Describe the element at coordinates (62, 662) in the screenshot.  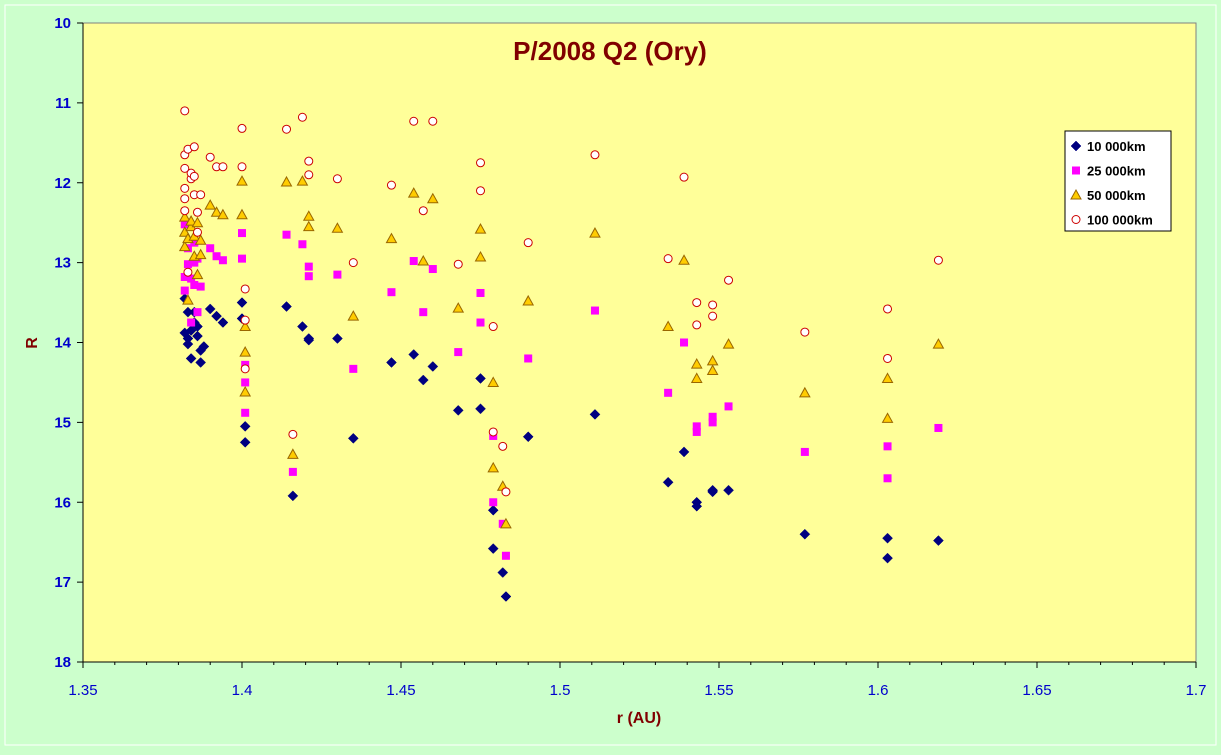
I see `y-tick-label: 18` at that location.